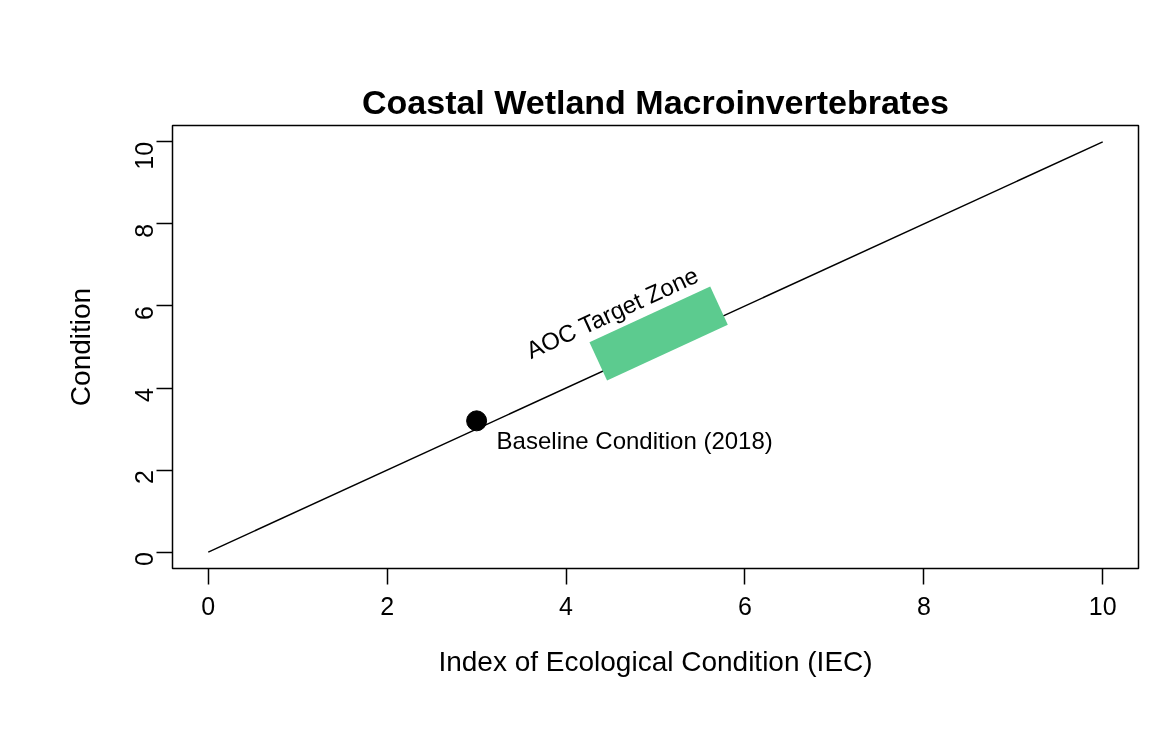 This screenshot has height=736, width=1151. What do you see at coordinates (387, 605) in the screenshot?
I see `x-tick-label: 2` at bounding box center [387, 605].